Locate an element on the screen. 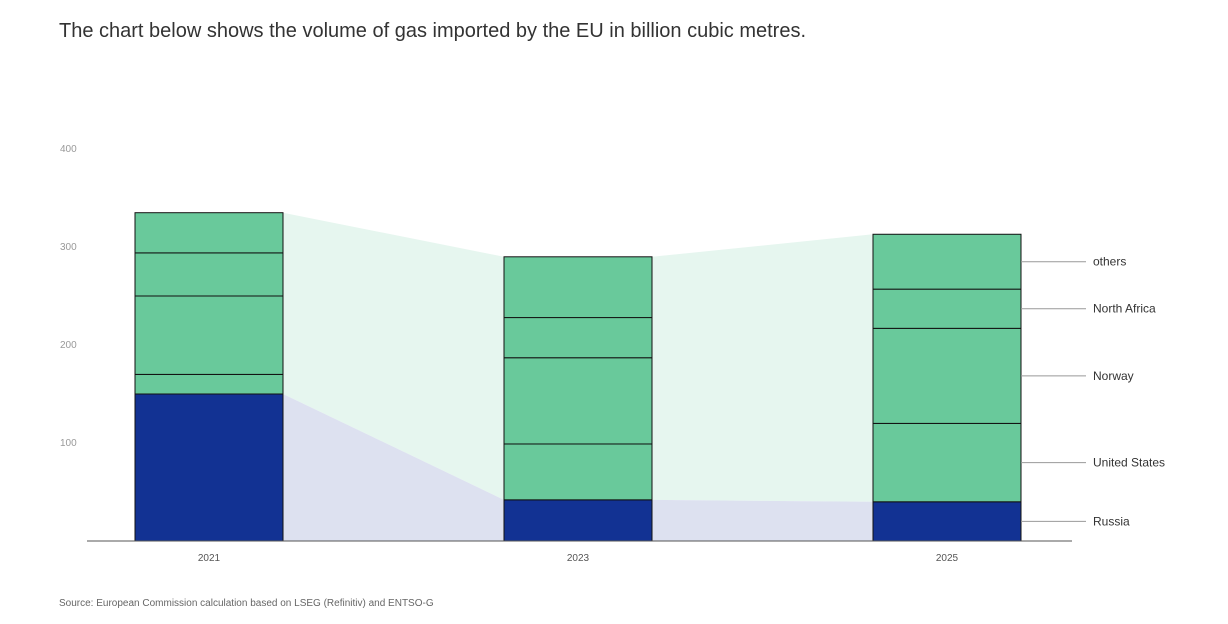 This screenshot has width=1228, height=624. y-tick-label: 300 is located at coordinates (68, 247).